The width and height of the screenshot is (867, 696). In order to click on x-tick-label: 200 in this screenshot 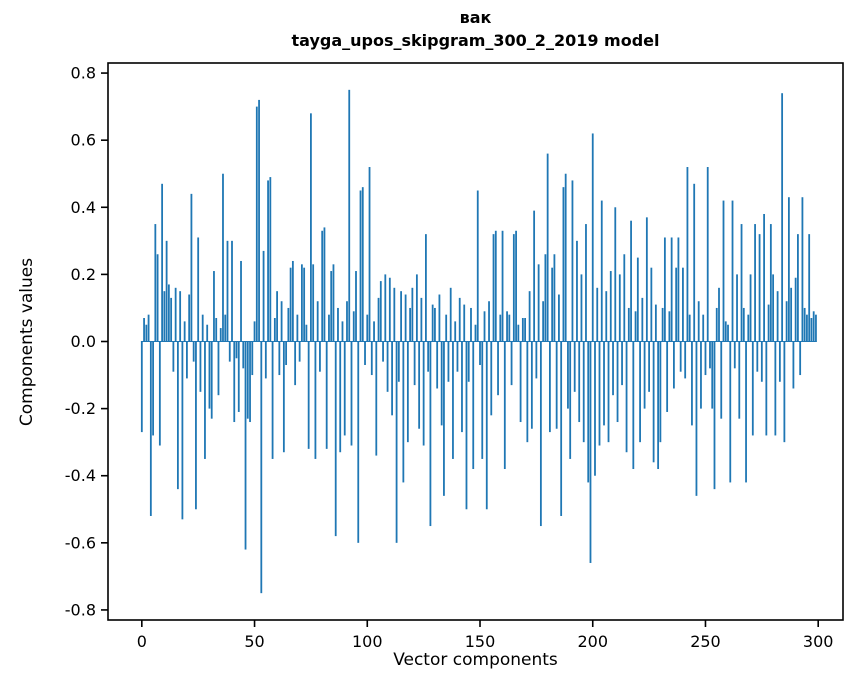, I will do `click(592, 641)`.